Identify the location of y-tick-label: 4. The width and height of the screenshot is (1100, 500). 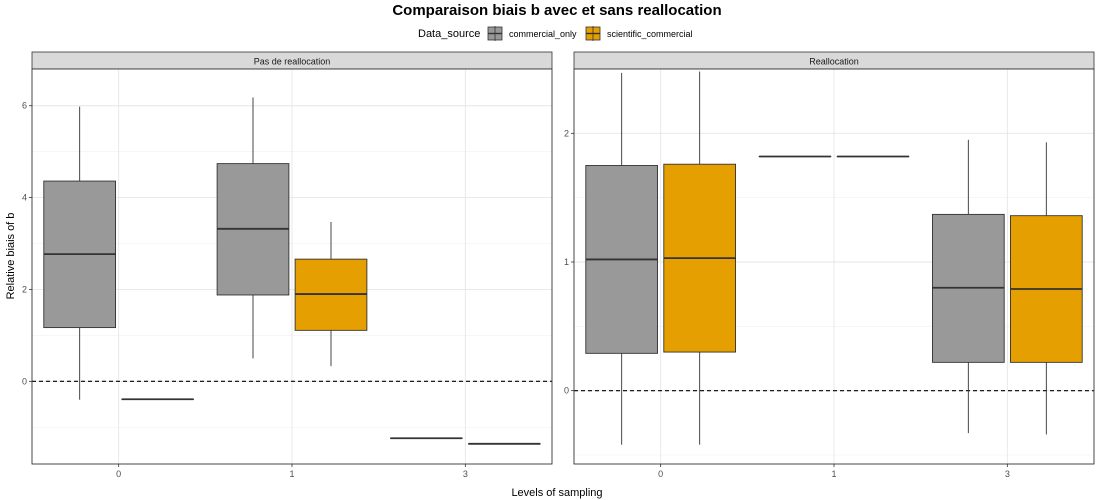
(24, 198).